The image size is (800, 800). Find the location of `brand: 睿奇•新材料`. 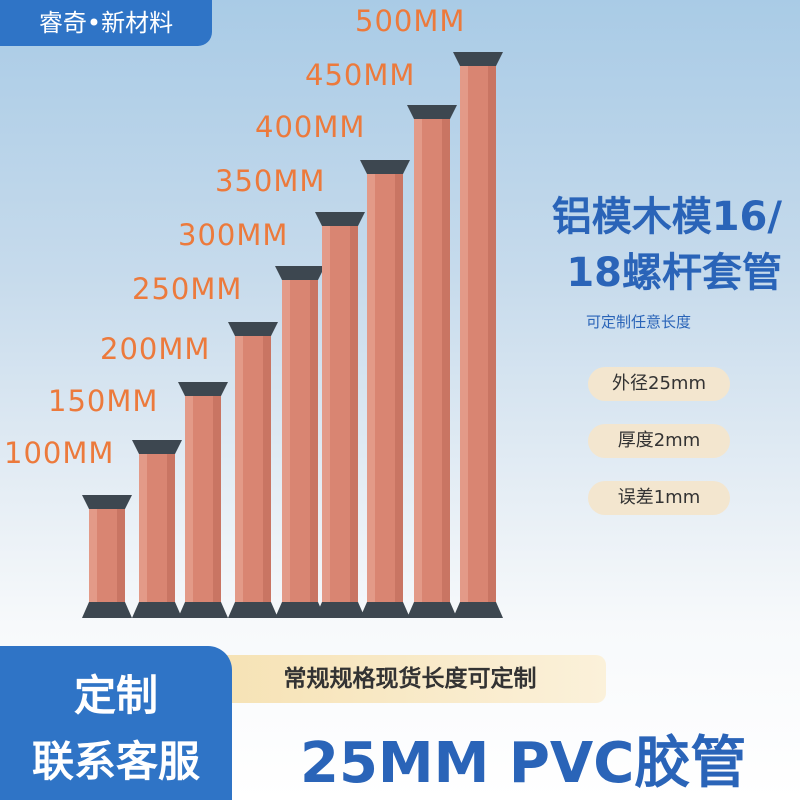

brand: 睿奇•新材料 is located at coordinates (106, 23).